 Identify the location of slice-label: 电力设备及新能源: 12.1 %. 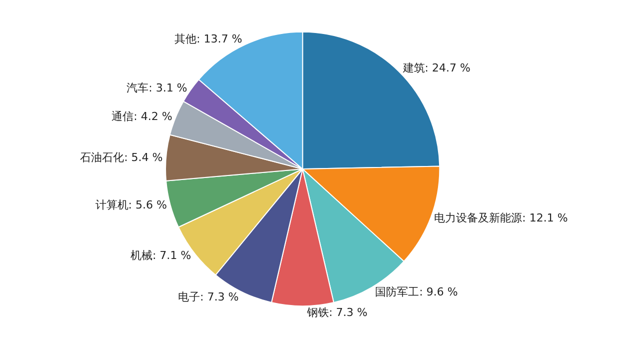
(501, 218).